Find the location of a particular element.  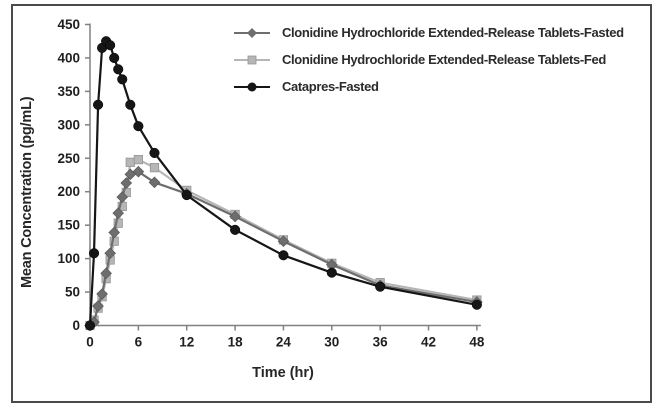

x-tick-label: 36 is located at coordinates (381, 342).